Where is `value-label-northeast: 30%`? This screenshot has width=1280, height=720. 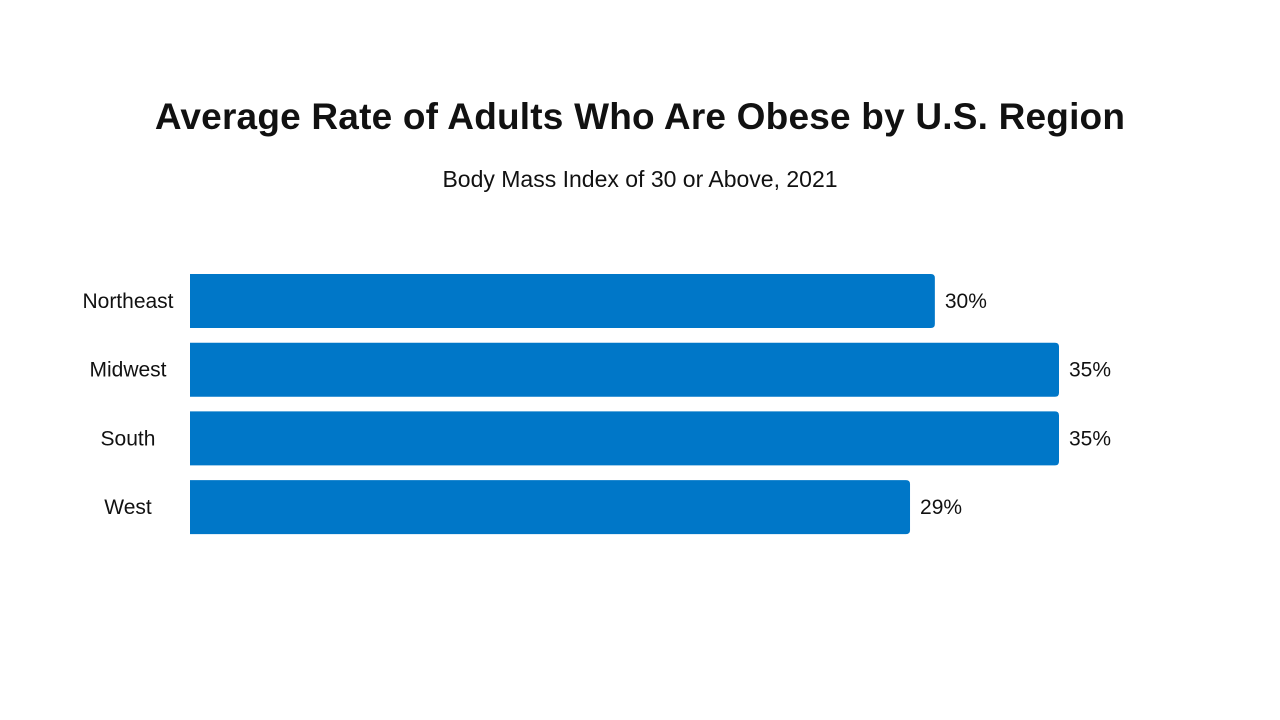 value-label-northeast: 30% is located at coordinates (966, 301).